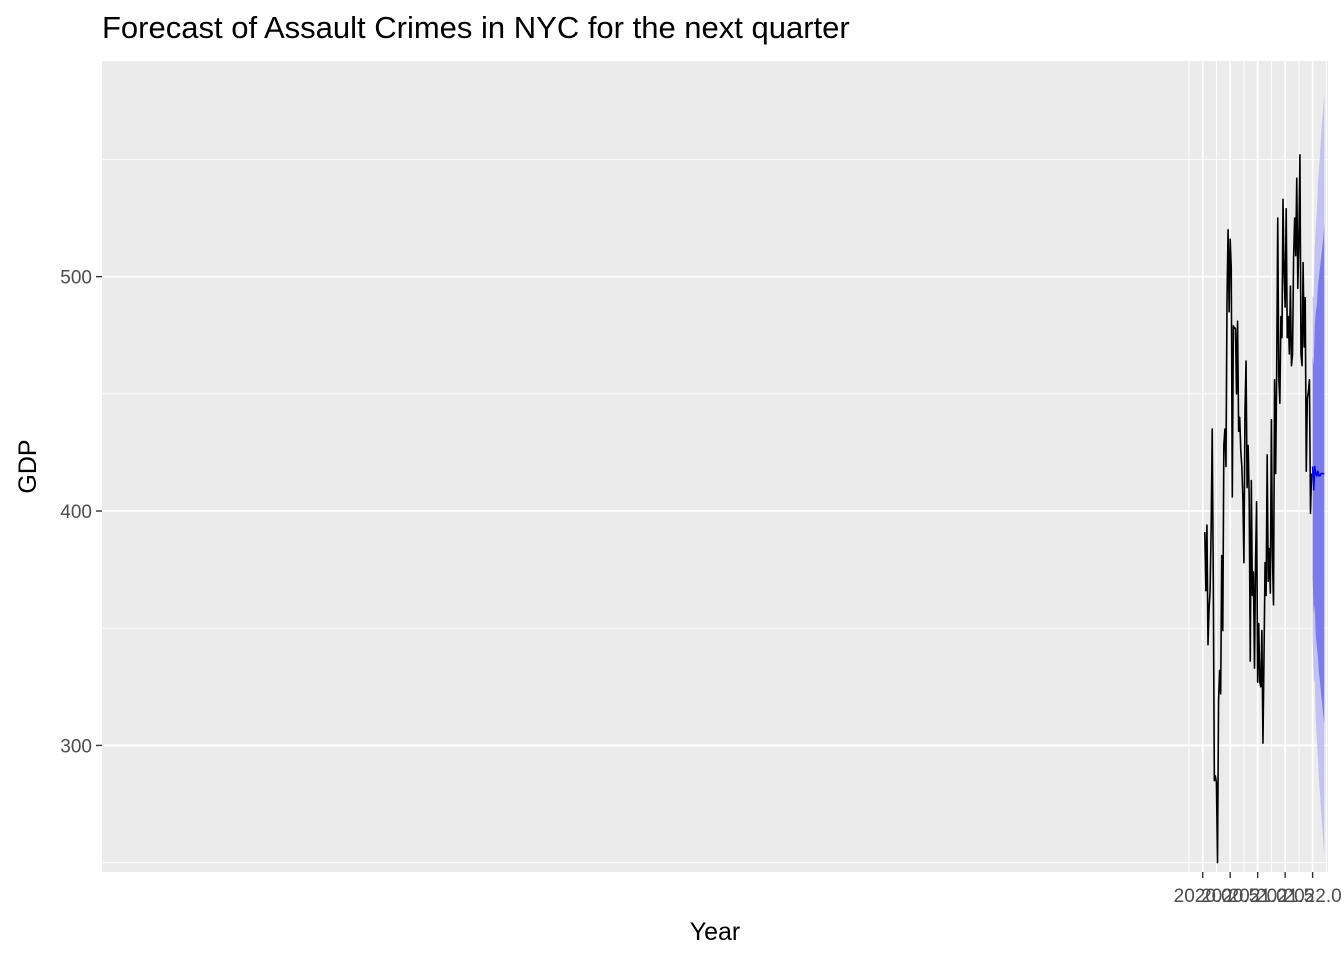  Describe the element at coordinates (1203, 896) in the screenshot. I see `x-tick-label: 2020.0` at that location.